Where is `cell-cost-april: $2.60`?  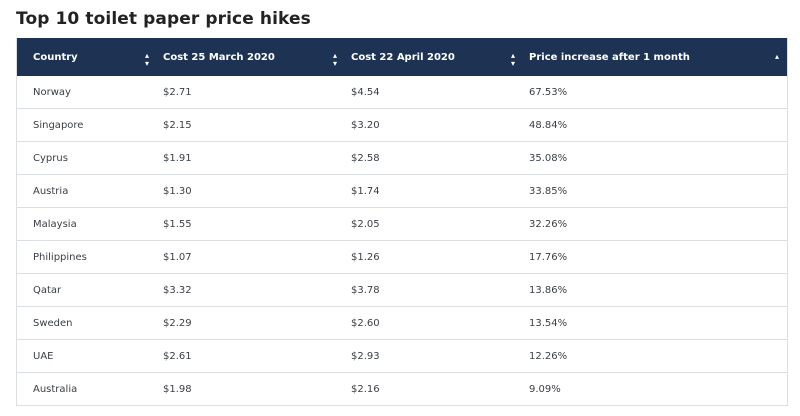
cell-cost-april: $2.60 is located at coordinates (365, 323).